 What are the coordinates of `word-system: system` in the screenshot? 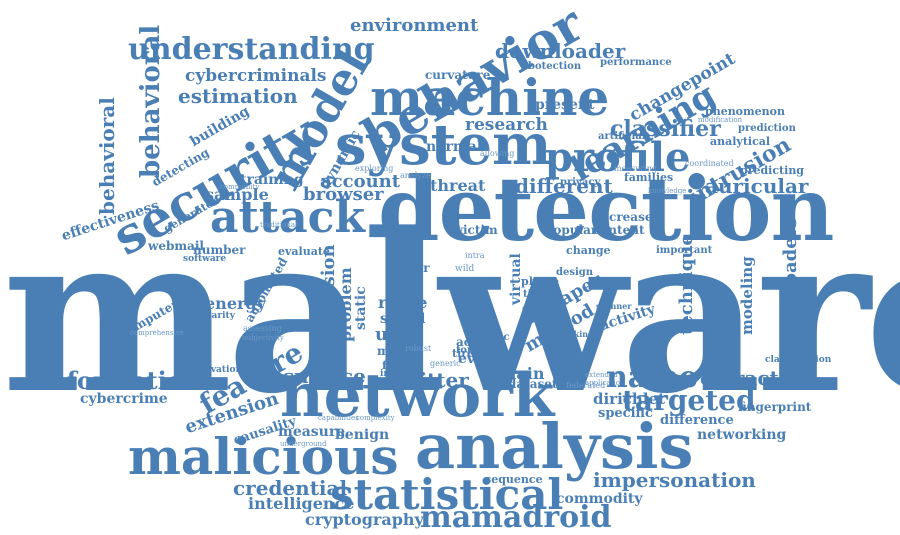 It's located at (443, 145).